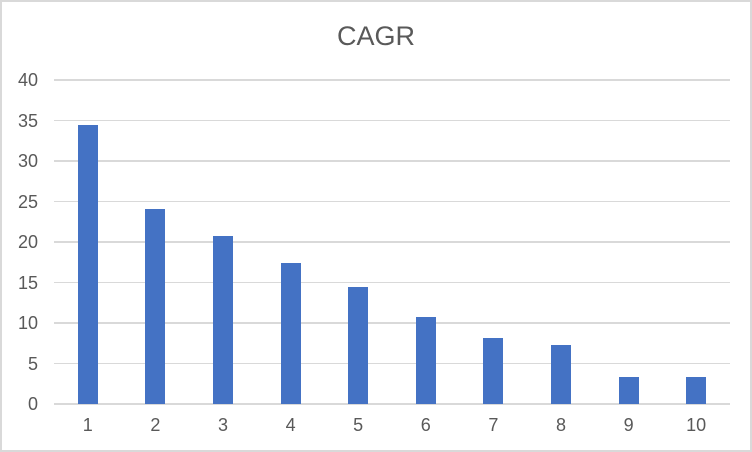 The image size is (752, 452). Describe the element at coordinates (87, 425) in the screenshot. I see `x-axis-label: 1` at that location.